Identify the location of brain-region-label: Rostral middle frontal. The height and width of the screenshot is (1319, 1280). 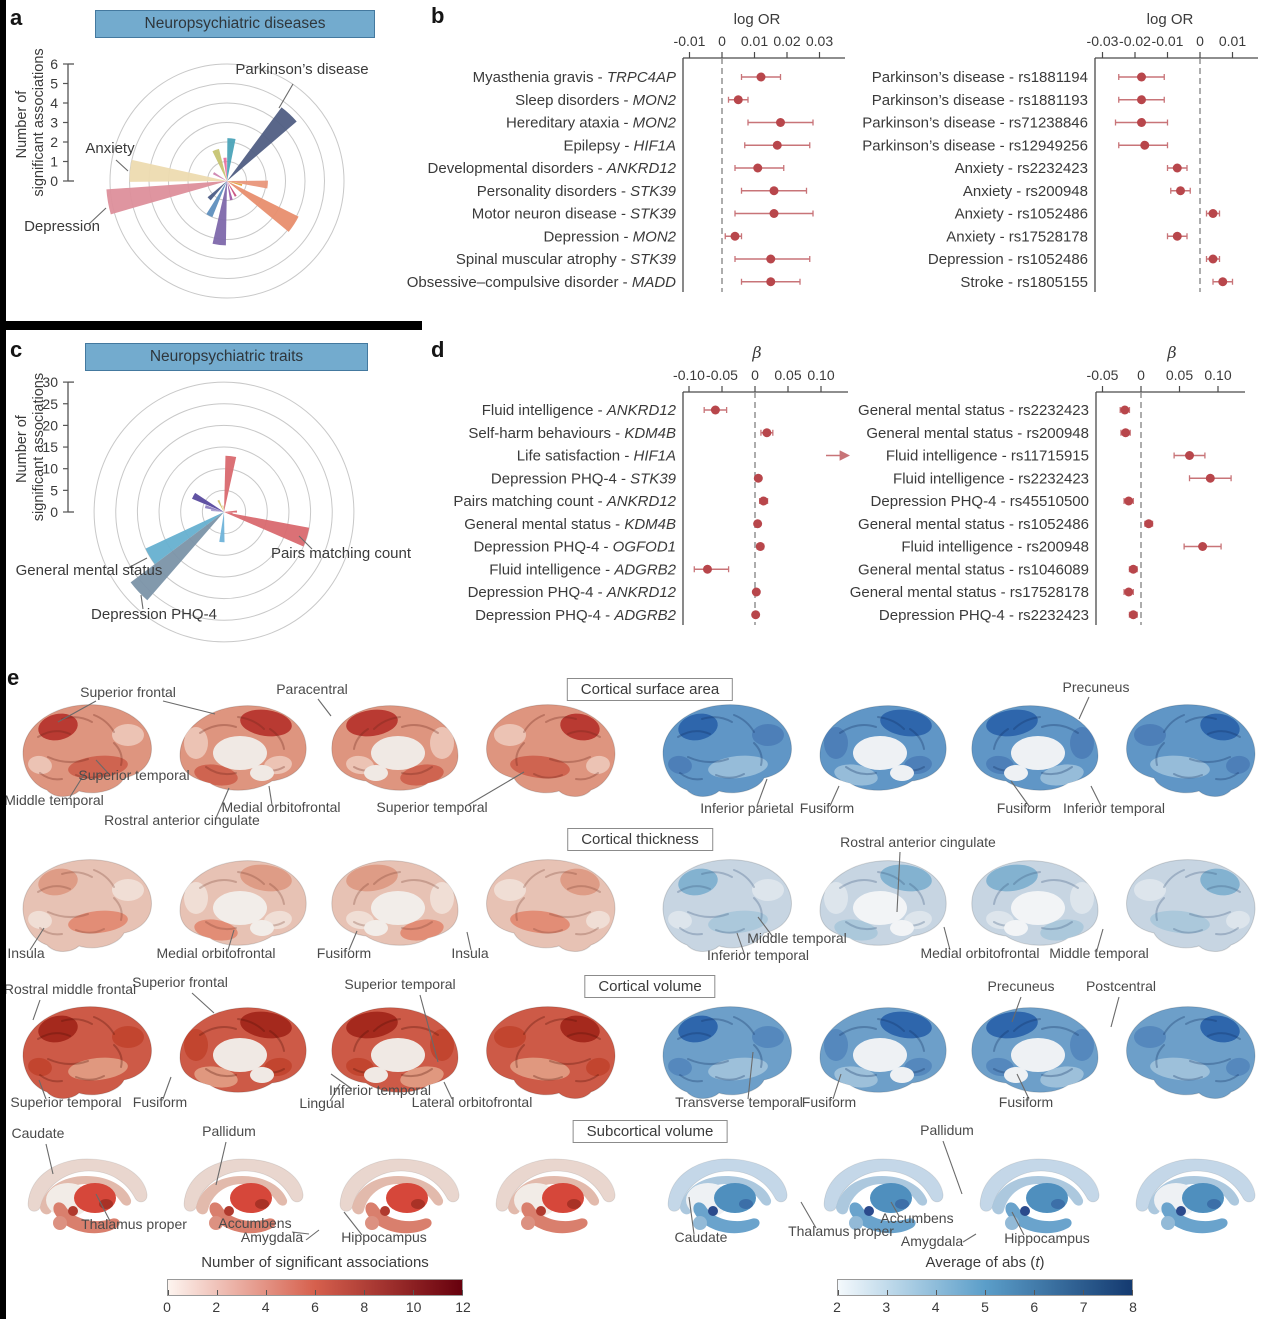
(70, 989).